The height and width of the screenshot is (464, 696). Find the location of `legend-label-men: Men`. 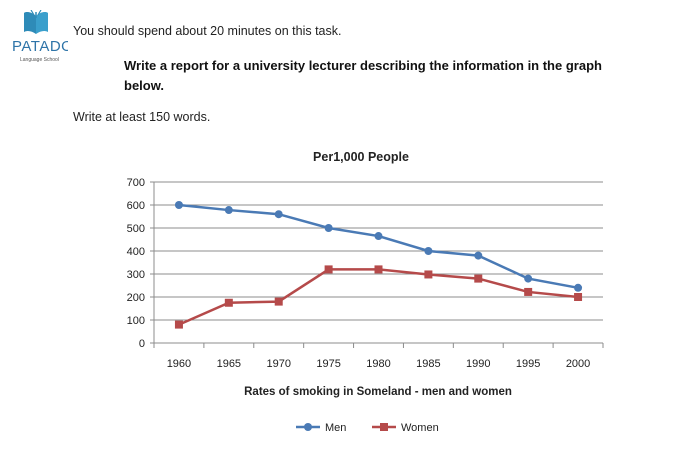

legend-label-men: Men is located at coordinates (335, 428).